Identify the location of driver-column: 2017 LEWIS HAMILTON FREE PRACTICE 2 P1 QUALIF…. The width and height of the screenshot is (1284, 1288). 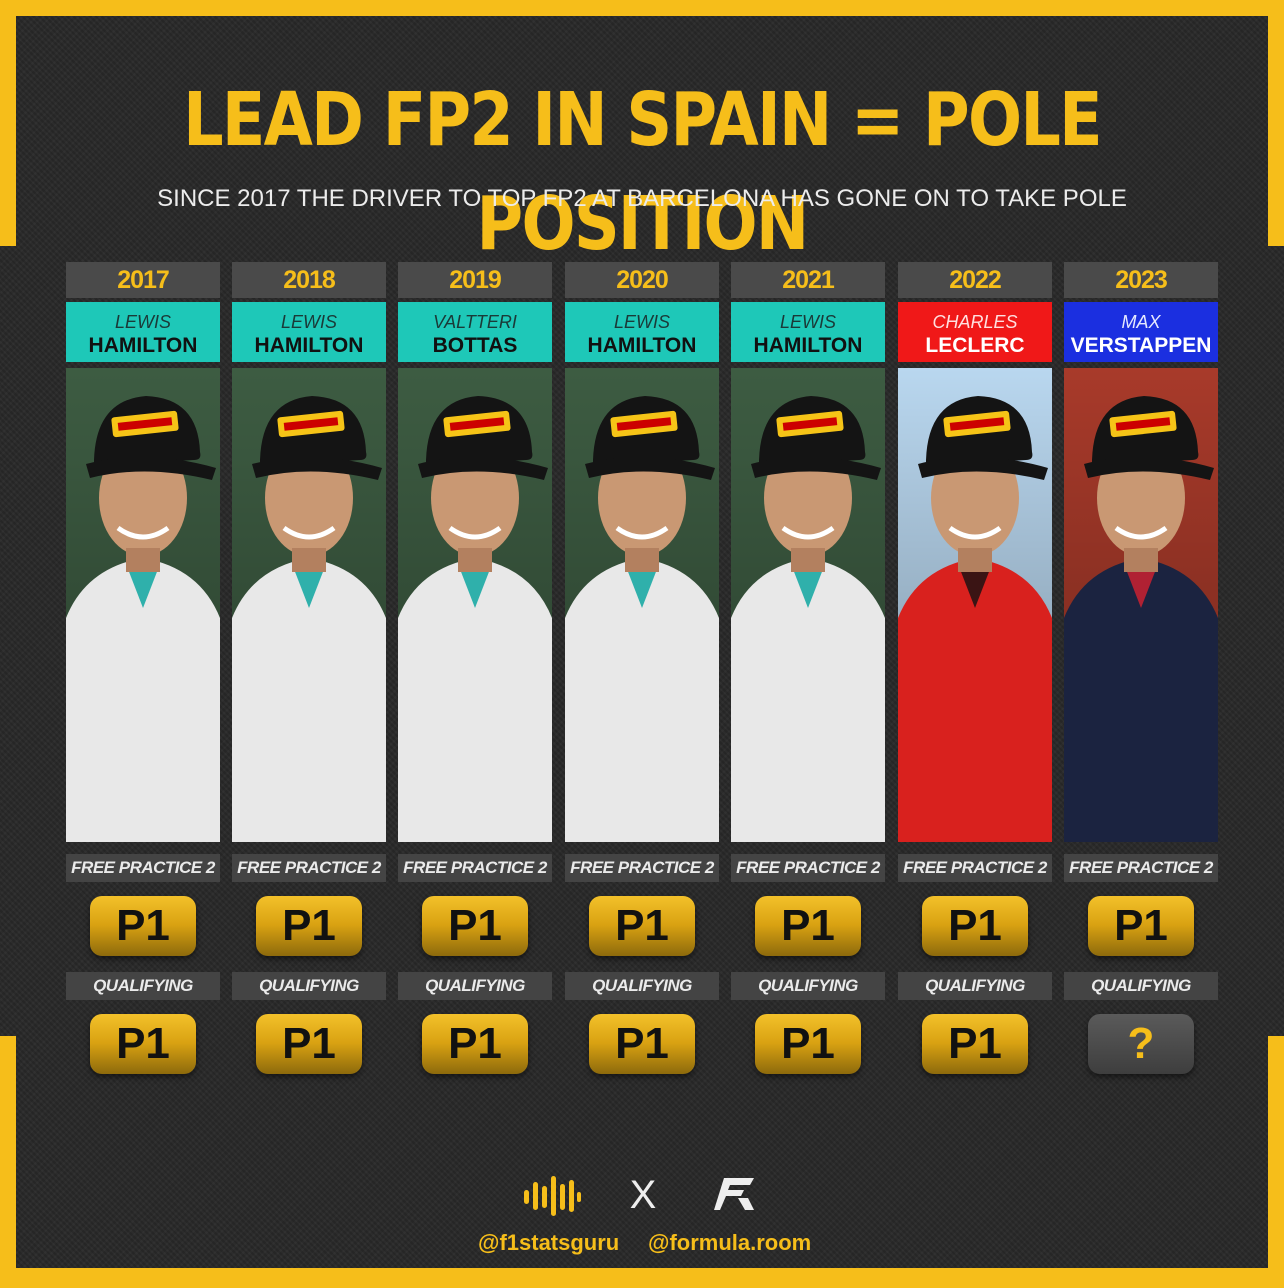
(143, 680).